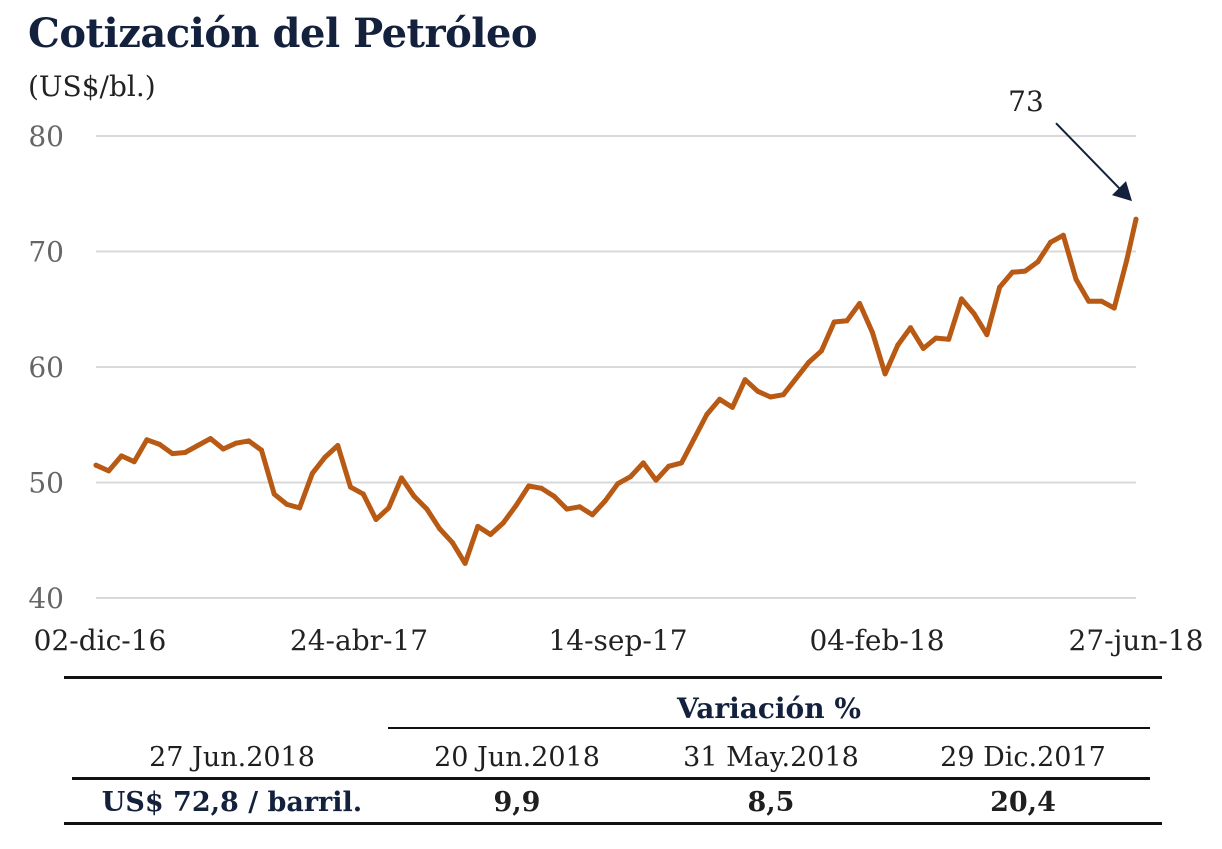  I want to click on annotation-arrow-line, so click(1091, 159).